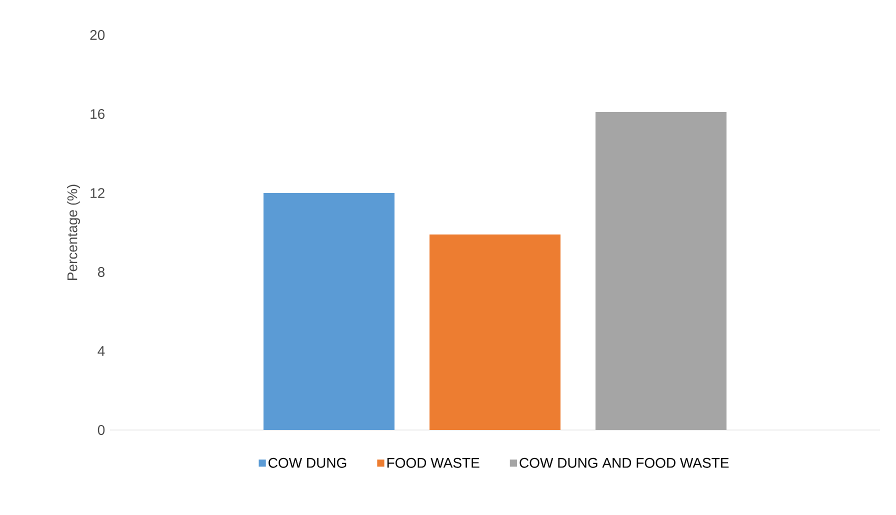 Image resolution: width=896 pixels, height=515 pixels. I want to click on legend-label: FOOD WASTE, so click(433, 463).